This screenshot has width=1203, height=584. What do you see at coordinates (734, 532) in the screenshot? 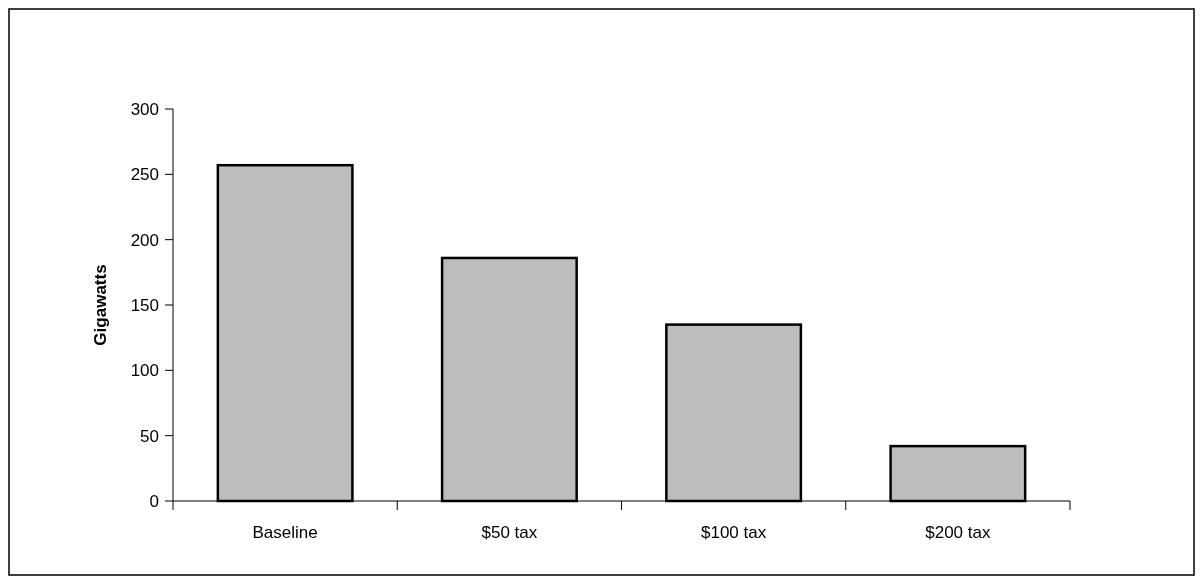
I see `x-tick-label: $100 tax` at bounding box center [734, 532].